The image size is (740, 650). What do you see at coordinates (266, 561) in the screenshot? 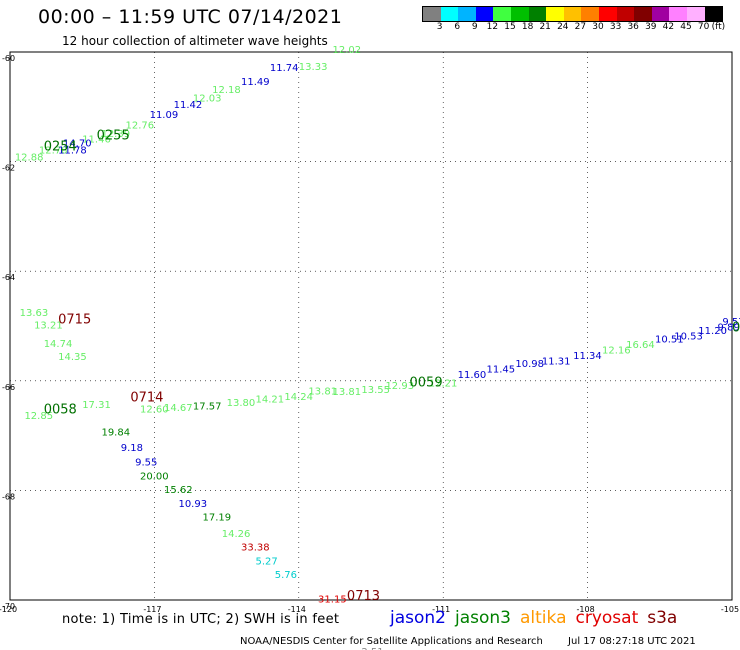
I see `wave-height-label: 5.27` at bounding box center [266, 561].